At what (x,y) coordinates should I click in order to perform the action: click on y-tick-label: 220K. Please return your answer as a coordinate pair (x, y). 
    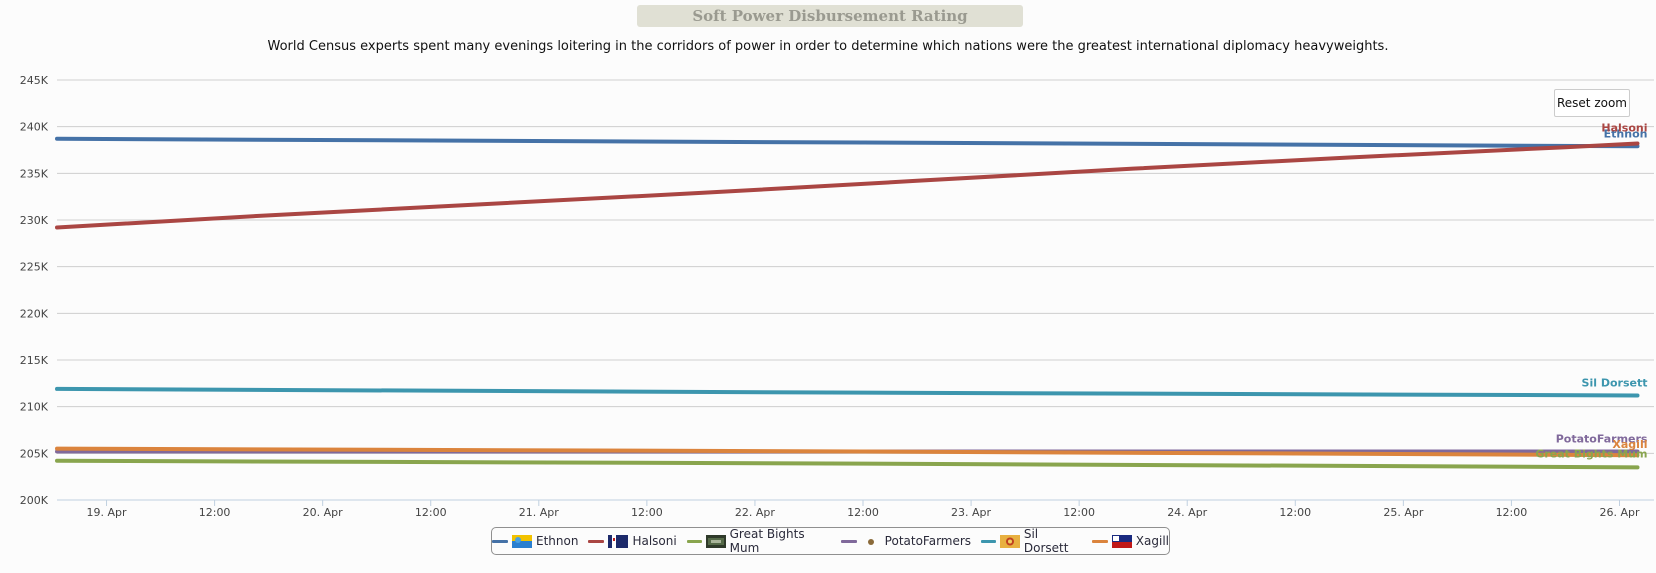
    Looking at the image, I should click on (34, 313).